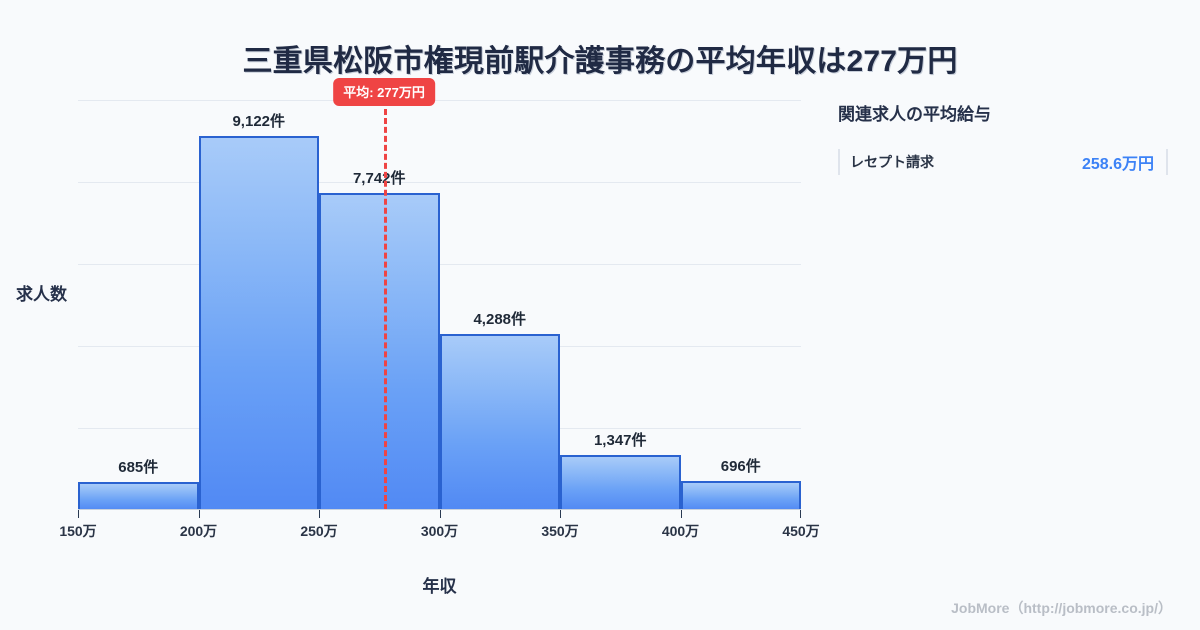  What do you see at coordinates (620, 440) in the screenshot?
I see `bar-value-label: 1,347件` at bounding box center [620, 440].